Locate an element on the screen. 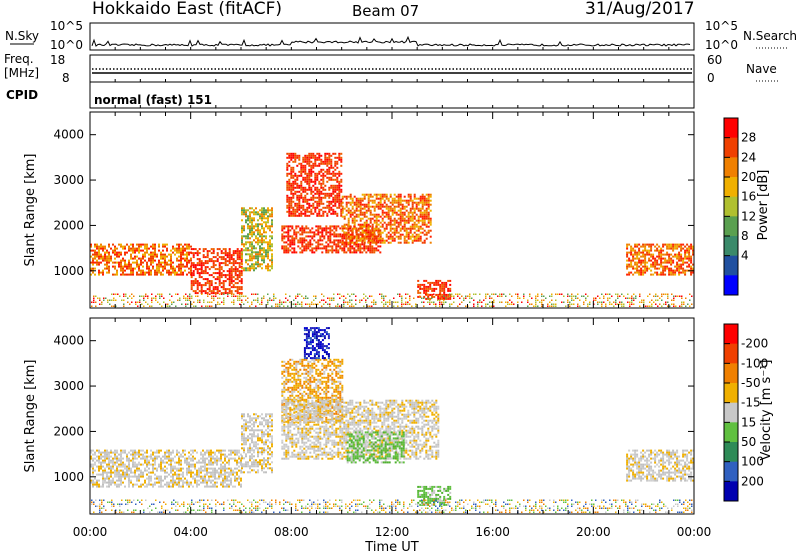  x-tick-label: 08:00 is located at coordinates (291, 532).